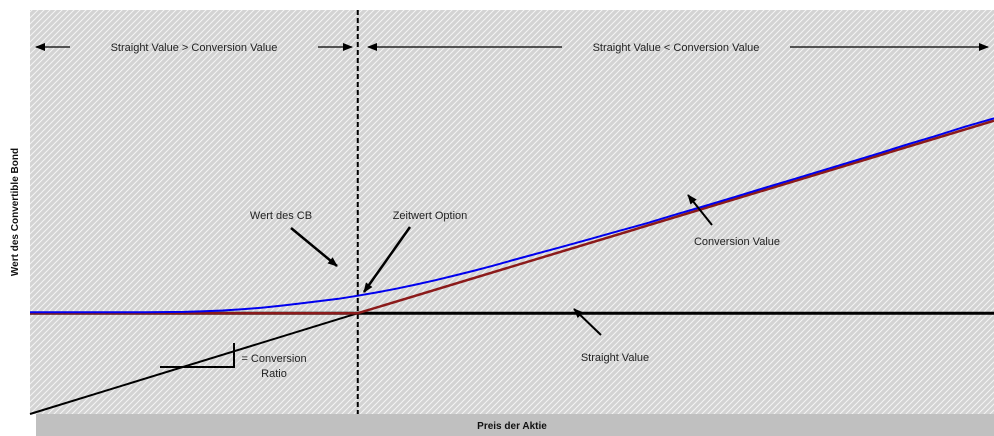 The height and width of the screenshot is (436, 994). What do you see at coordinates (512, 426) in the screenshot?
I see `x-axis-label: Preis der Aktie` at bounding box center [512, 426].